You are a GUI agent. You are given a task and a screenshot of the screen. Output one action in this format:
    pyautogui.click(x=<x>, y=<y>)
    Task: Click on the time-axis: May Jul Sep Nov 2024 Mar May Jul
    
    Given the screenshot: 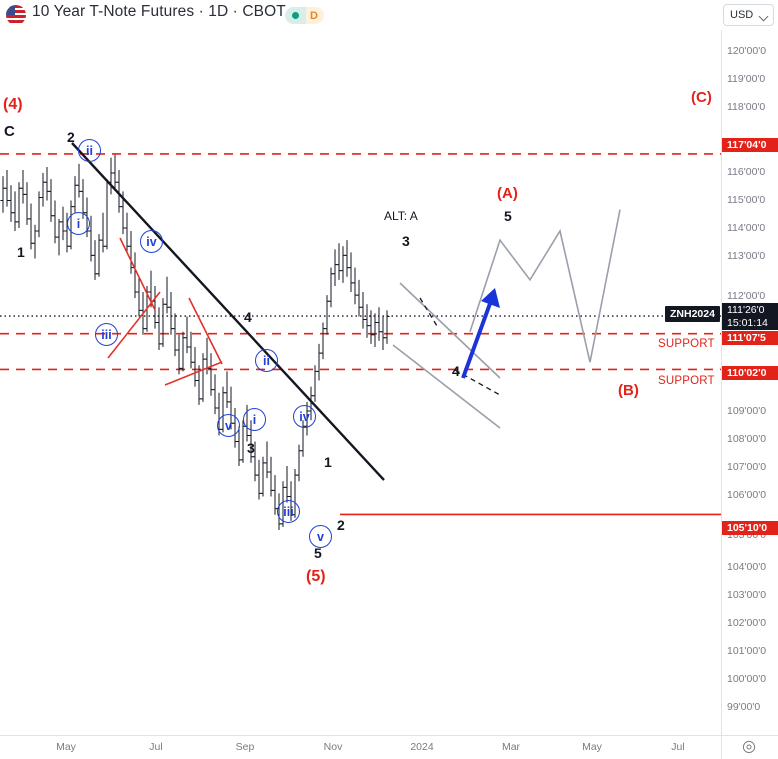 What is the action you would take?
    pyautogui.click(x=389, y=747)
    